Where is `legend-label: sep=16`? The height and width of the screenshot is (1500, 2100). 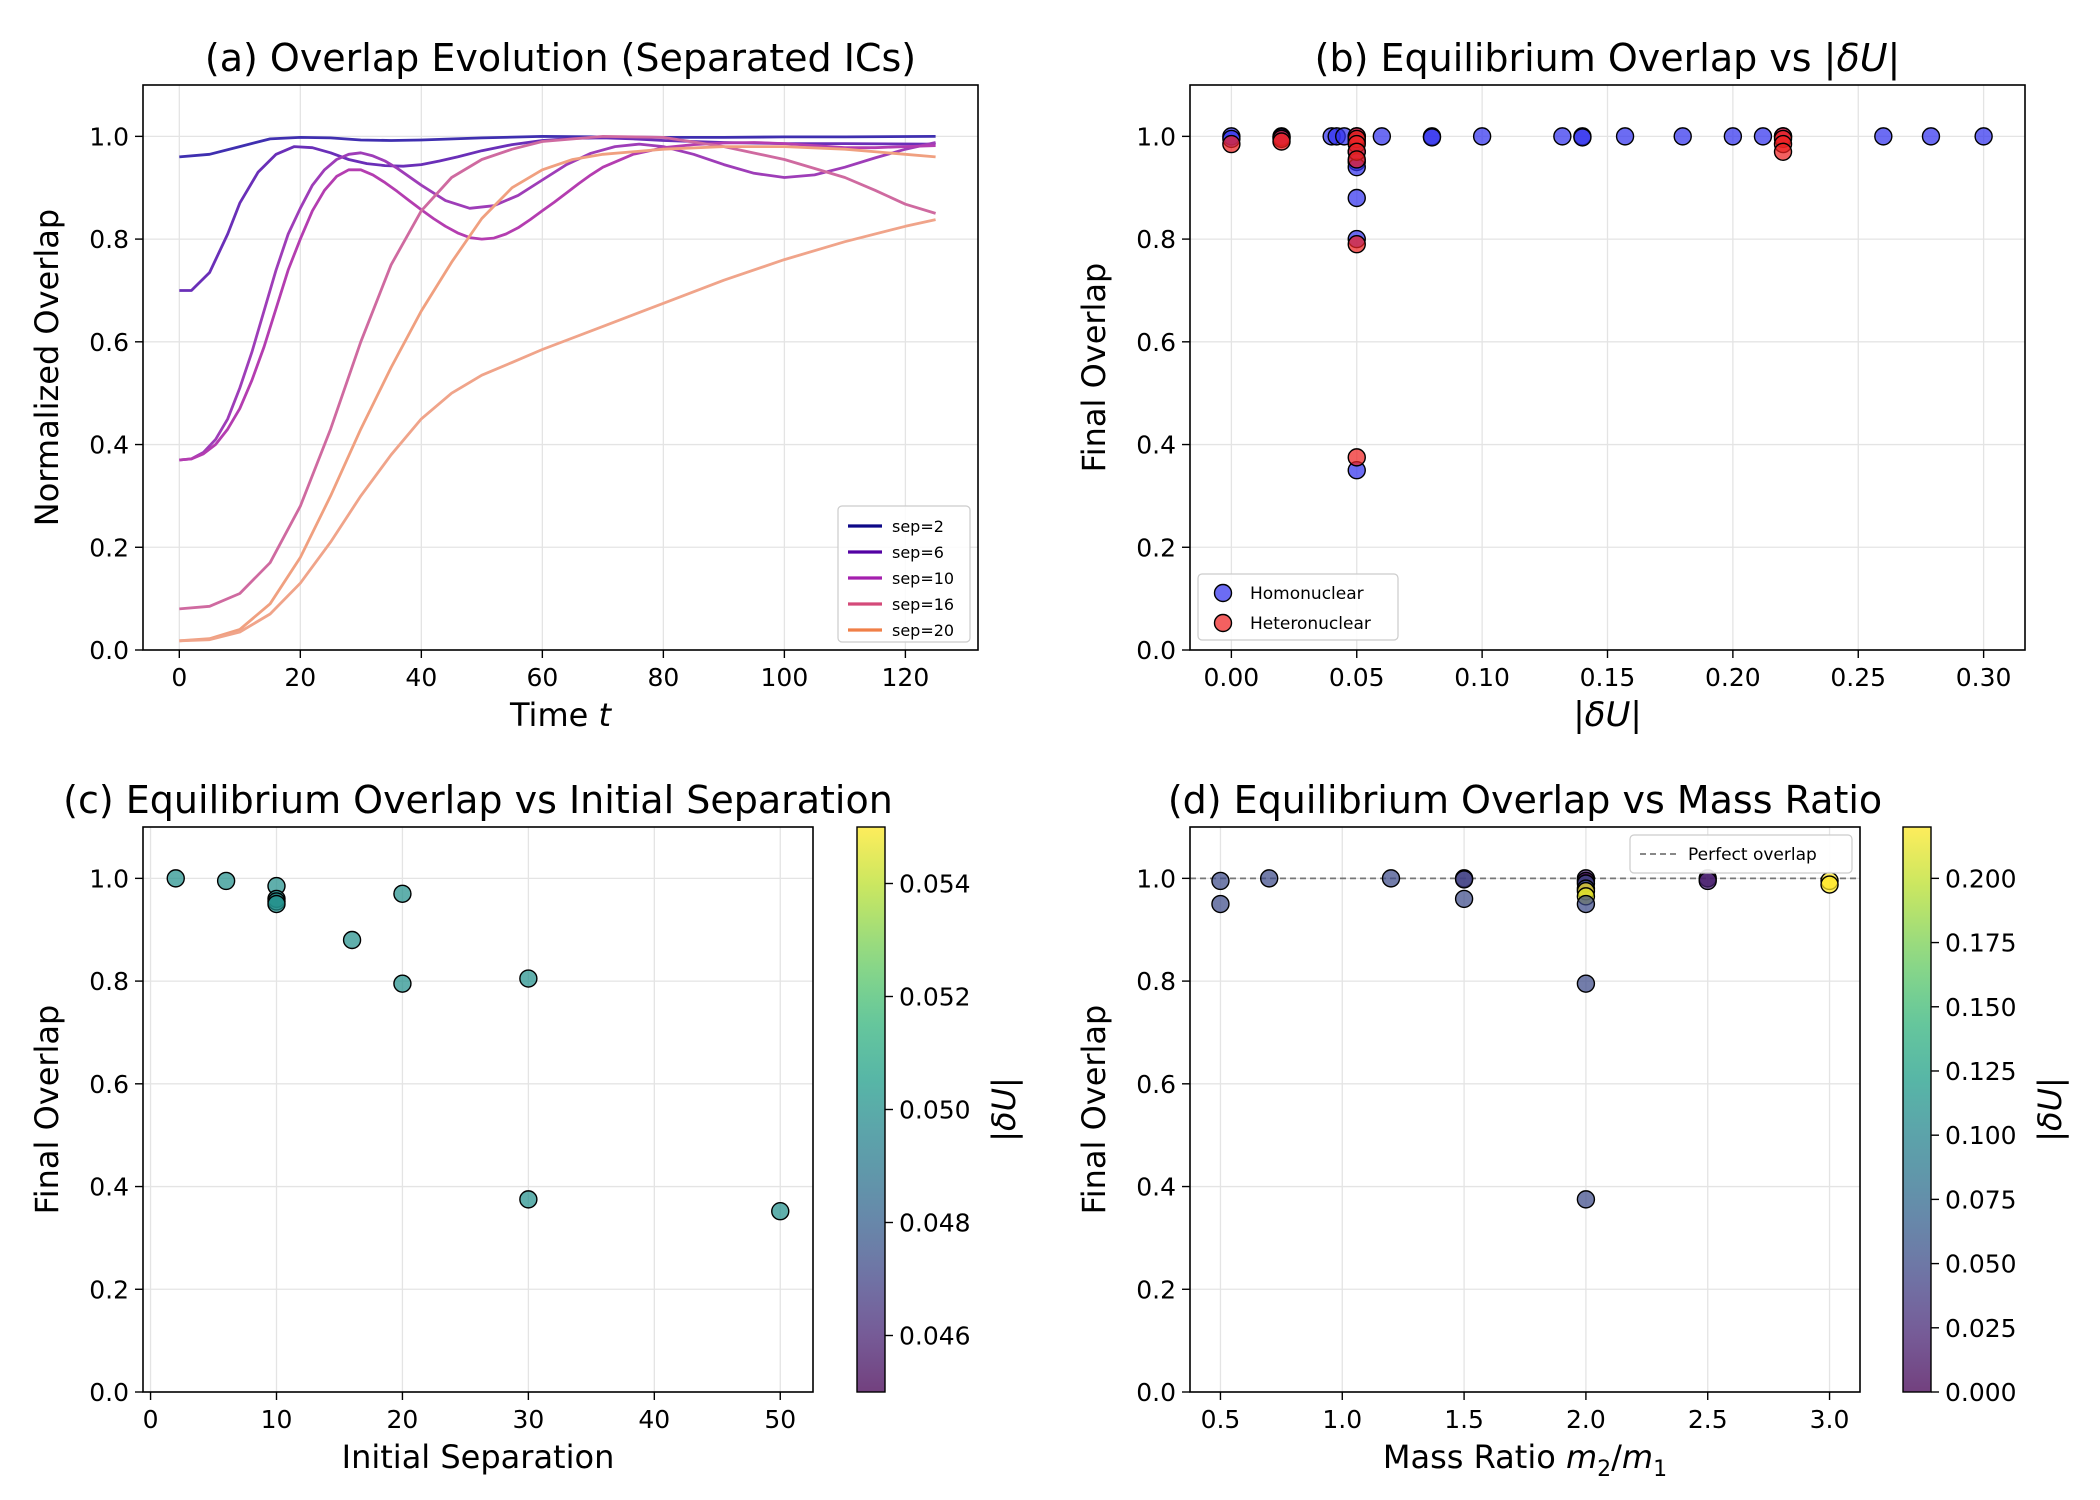
legend-label: sep=16 is located at coordinates (923, 604).